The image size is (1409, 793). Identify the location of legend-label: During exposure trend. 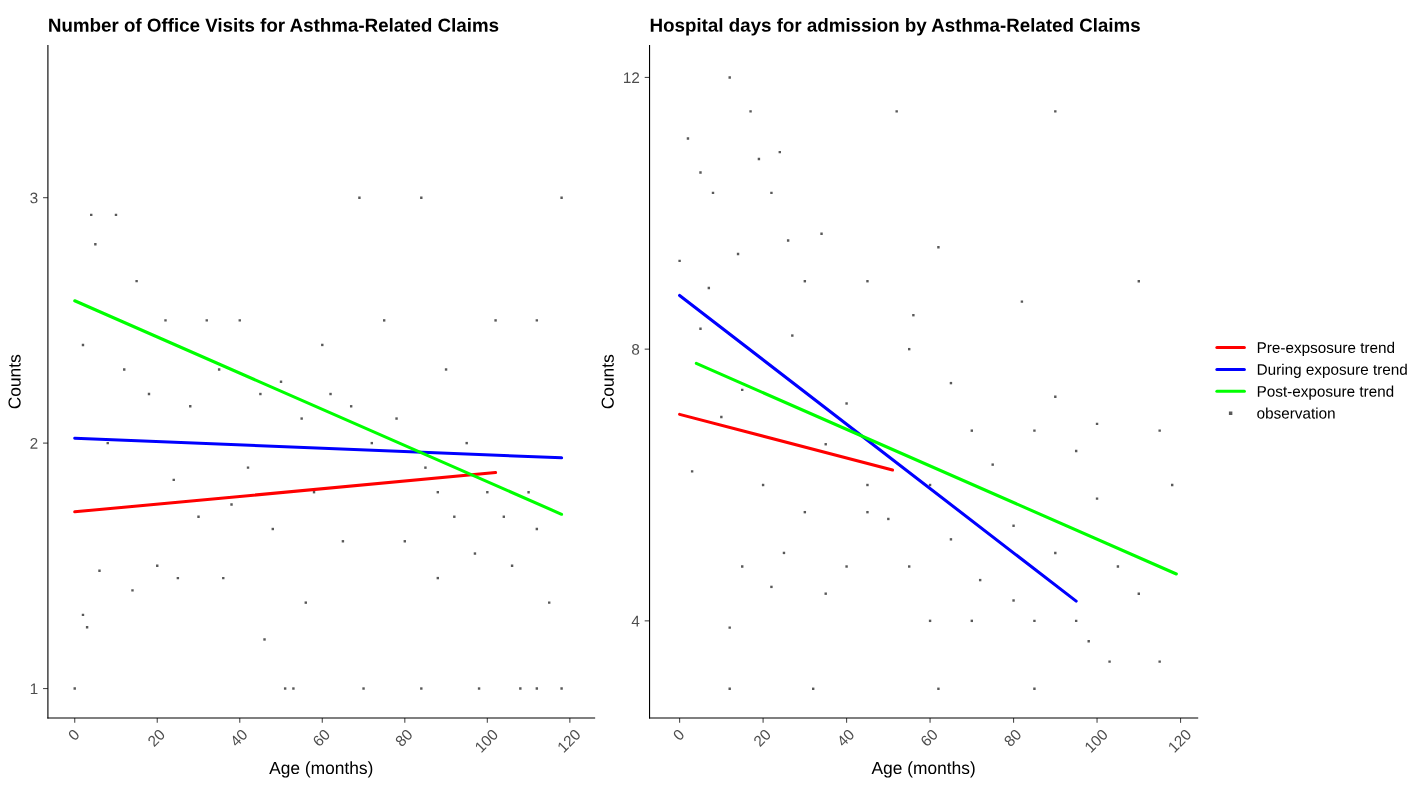
(1332, 370).